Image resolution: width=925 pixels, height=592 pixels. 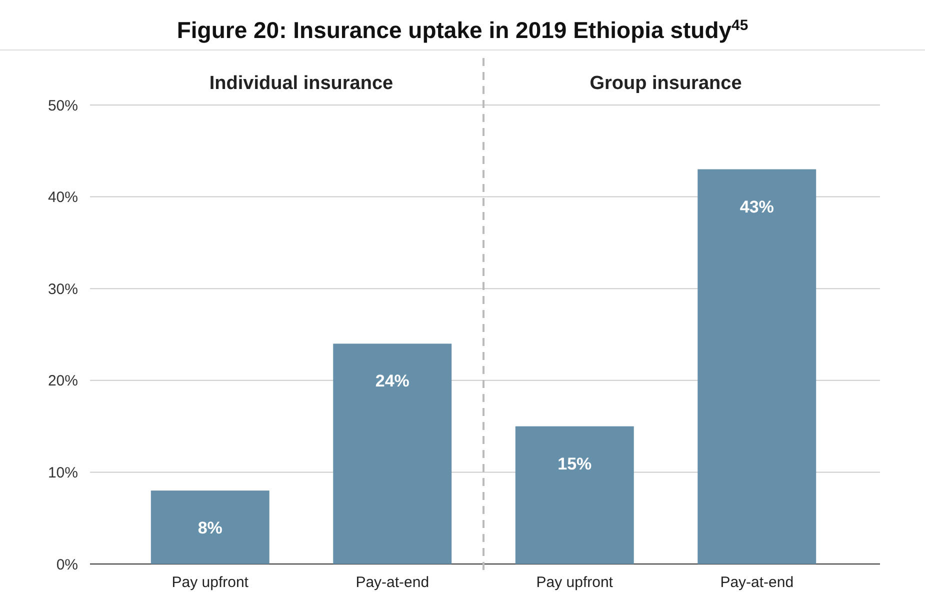 I want to click on data-label: 43%, so click(x=757, y=206).